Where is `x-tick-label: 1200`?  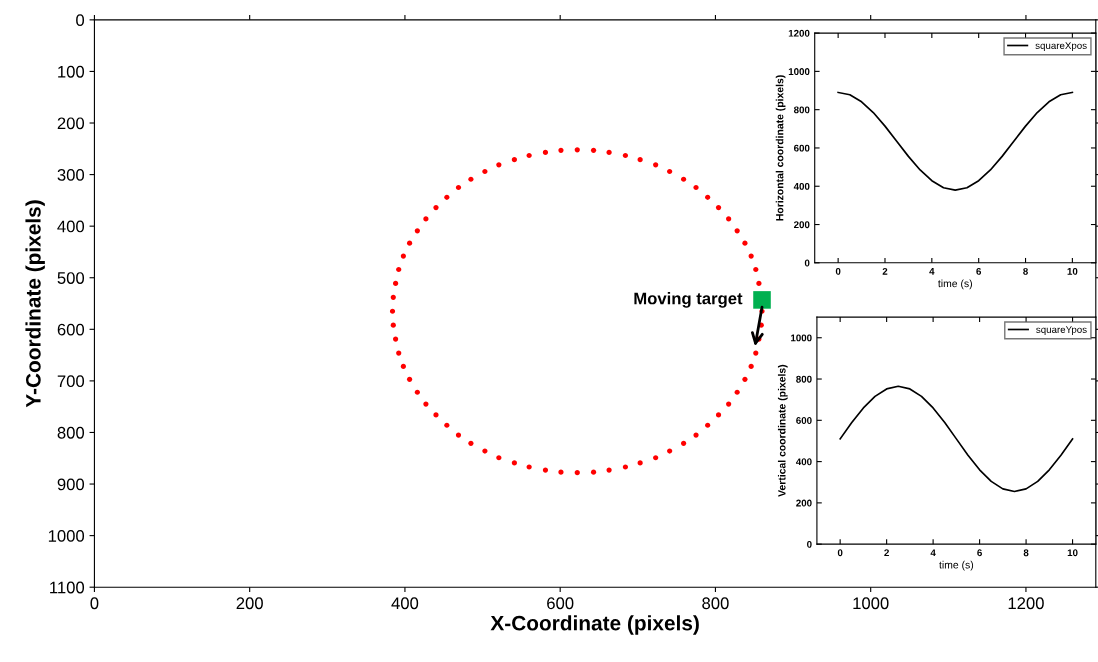 x-tick-label: 1200 is located at coordinates (1026, 603).